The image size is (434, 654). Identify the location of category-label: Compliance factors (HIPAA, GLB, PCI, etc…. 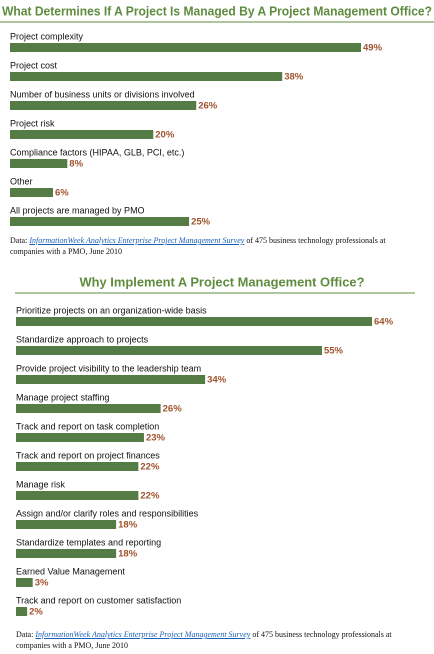
(97, 152).